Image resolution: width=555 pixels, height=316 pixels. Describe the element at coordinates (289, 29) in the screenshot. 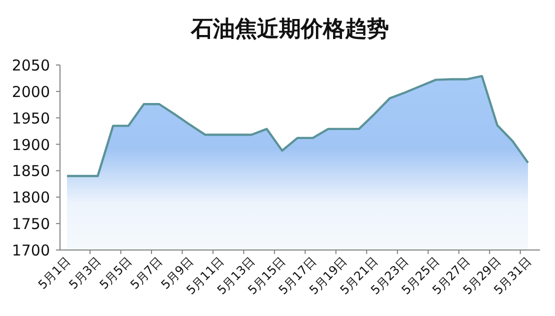

I see `chart-title: 石油焦近期价格趋势` at that location.